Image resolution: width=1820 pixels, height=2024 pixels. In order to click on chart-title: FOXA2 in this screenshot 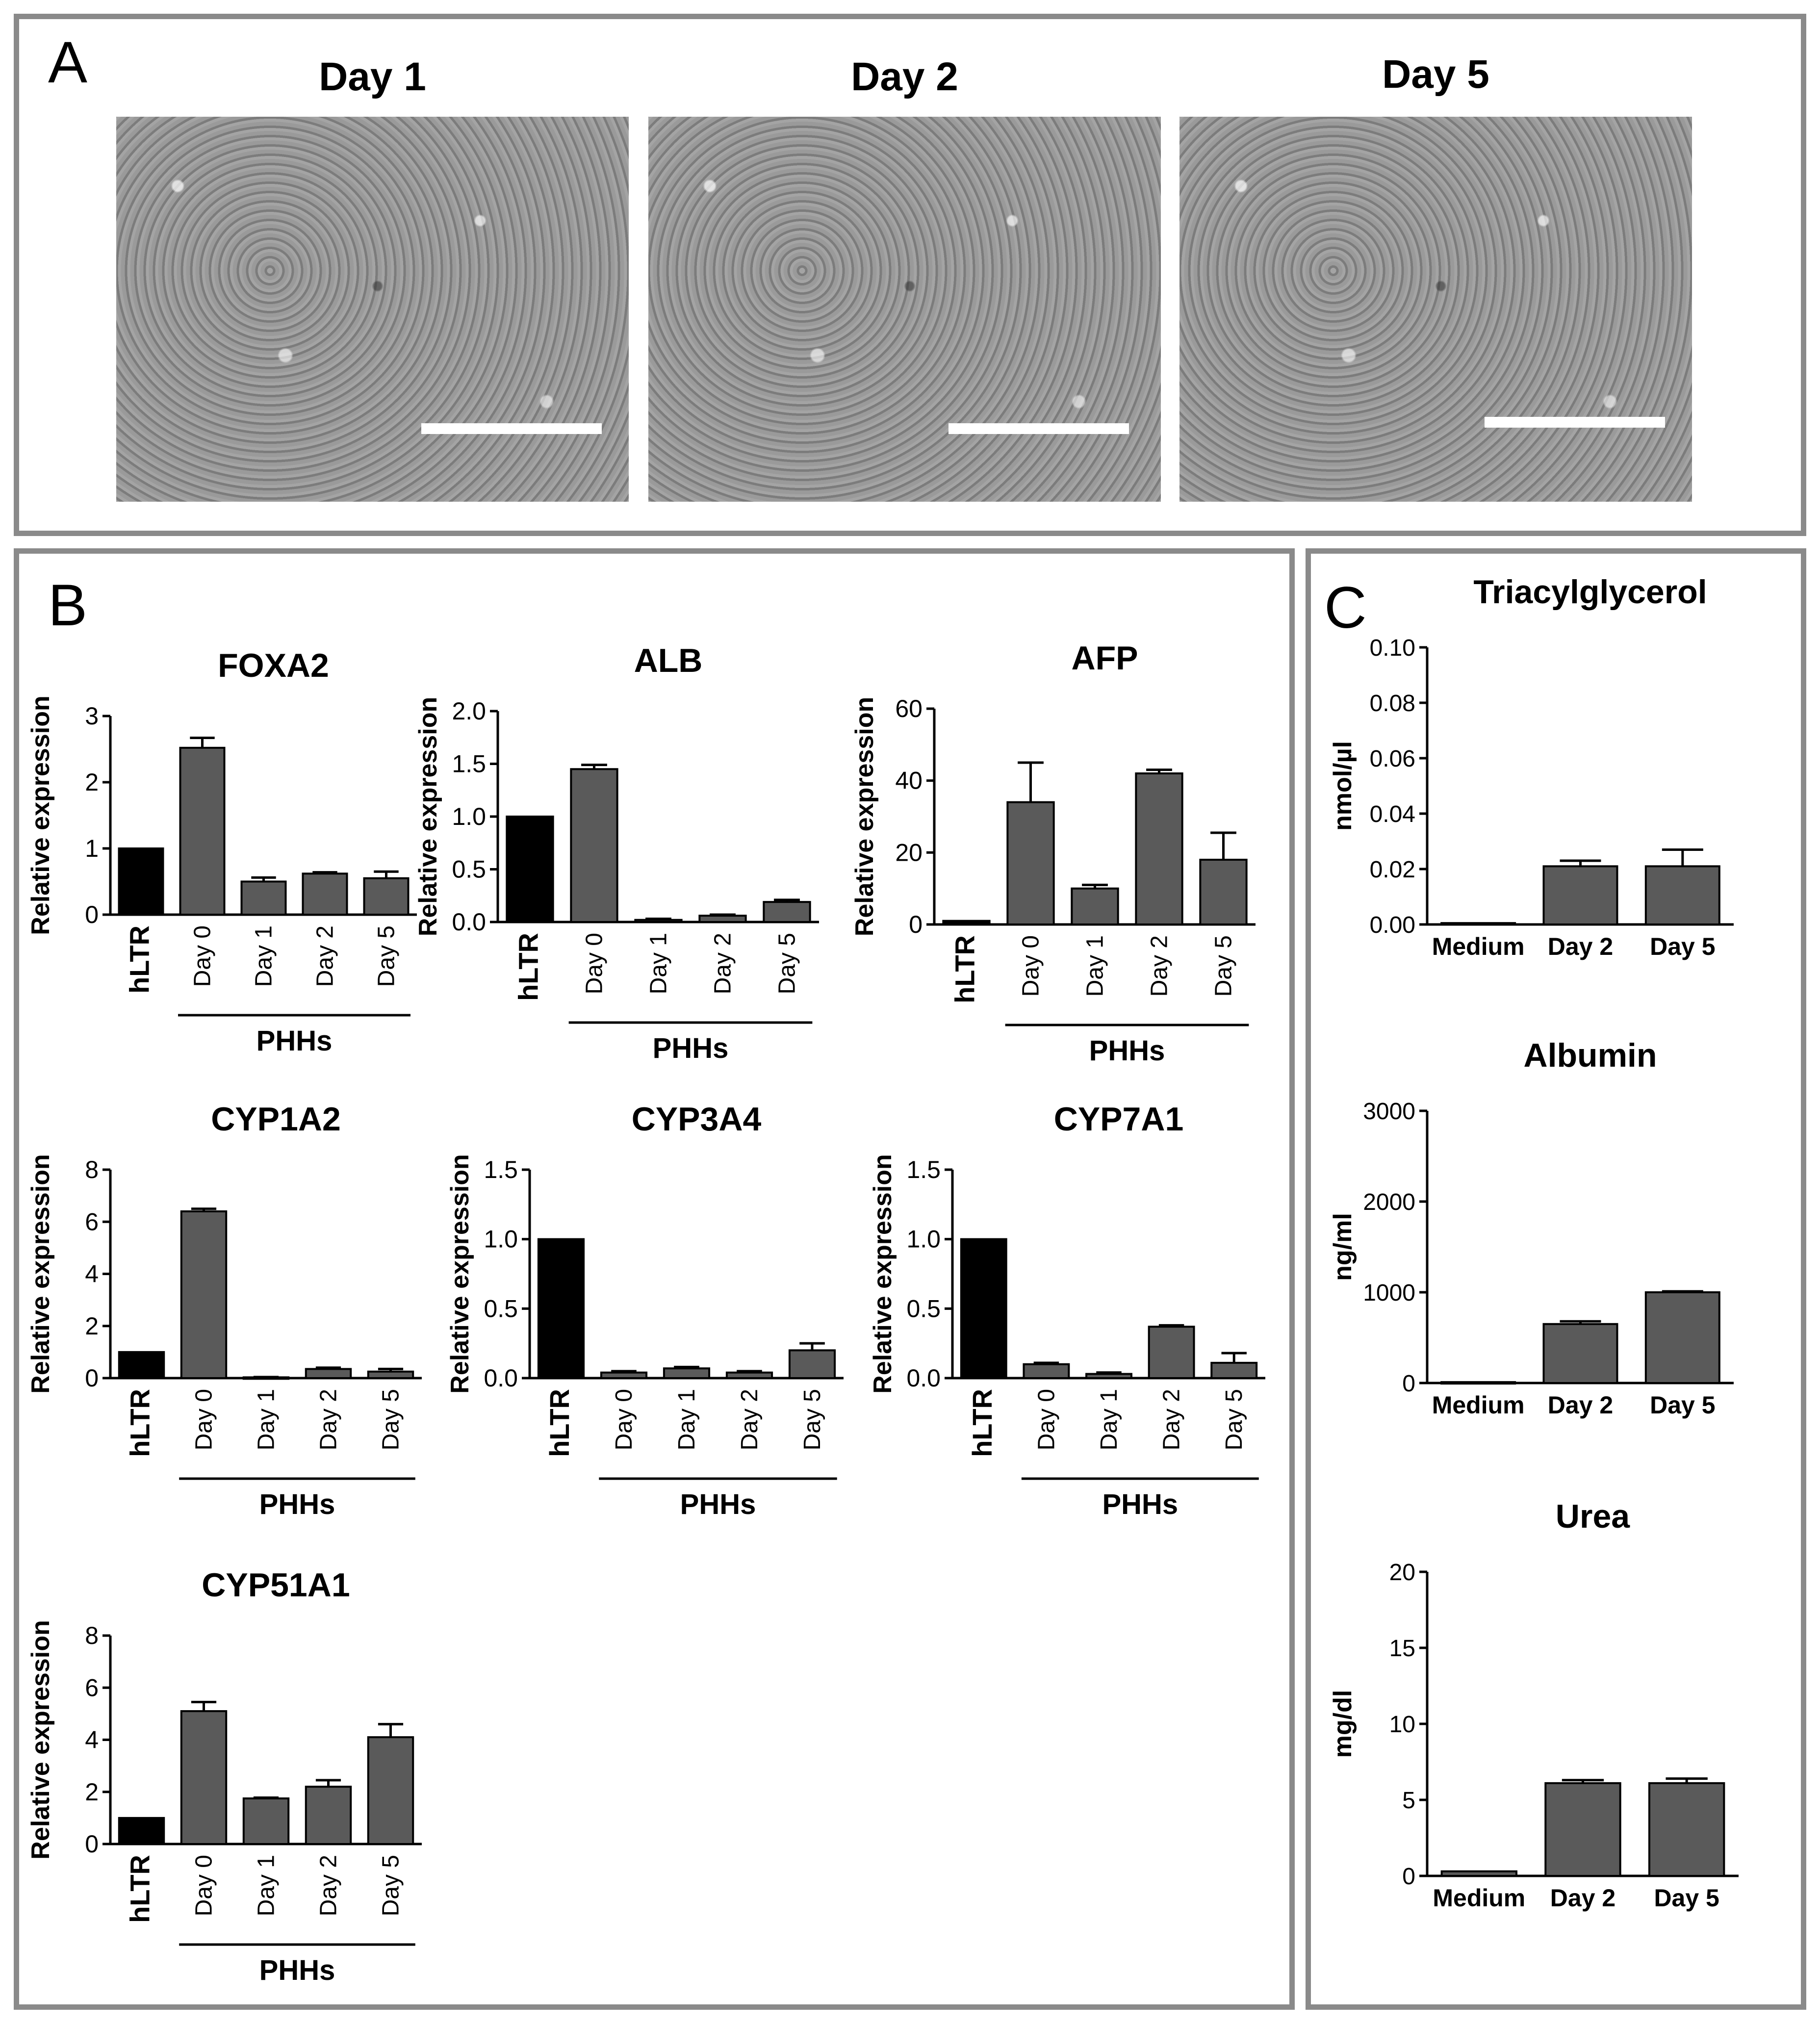, I will do `click(273, 666)`.